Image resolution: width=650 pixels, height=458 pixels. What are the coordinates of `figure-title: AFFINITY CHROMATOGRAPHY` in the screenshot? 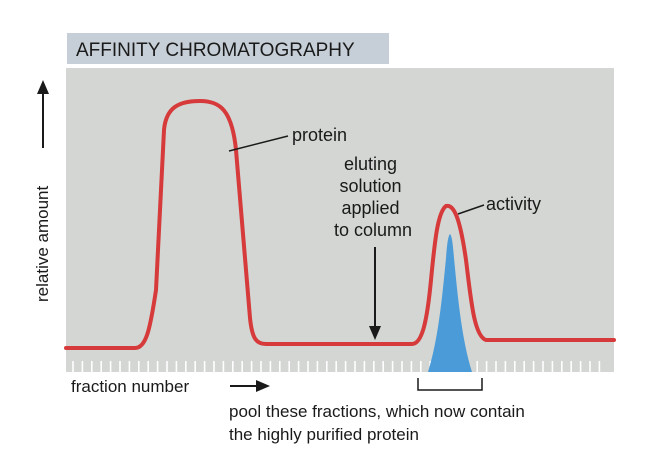 It's located at (215, 50).